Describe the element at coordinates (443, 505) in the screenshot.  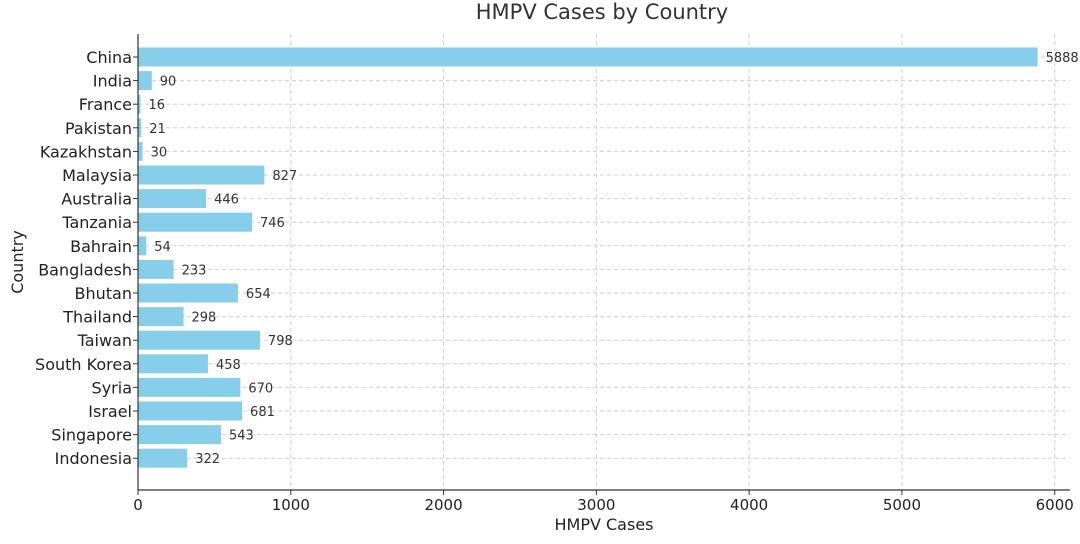
I see `x-tick-label: 2000` at that location.